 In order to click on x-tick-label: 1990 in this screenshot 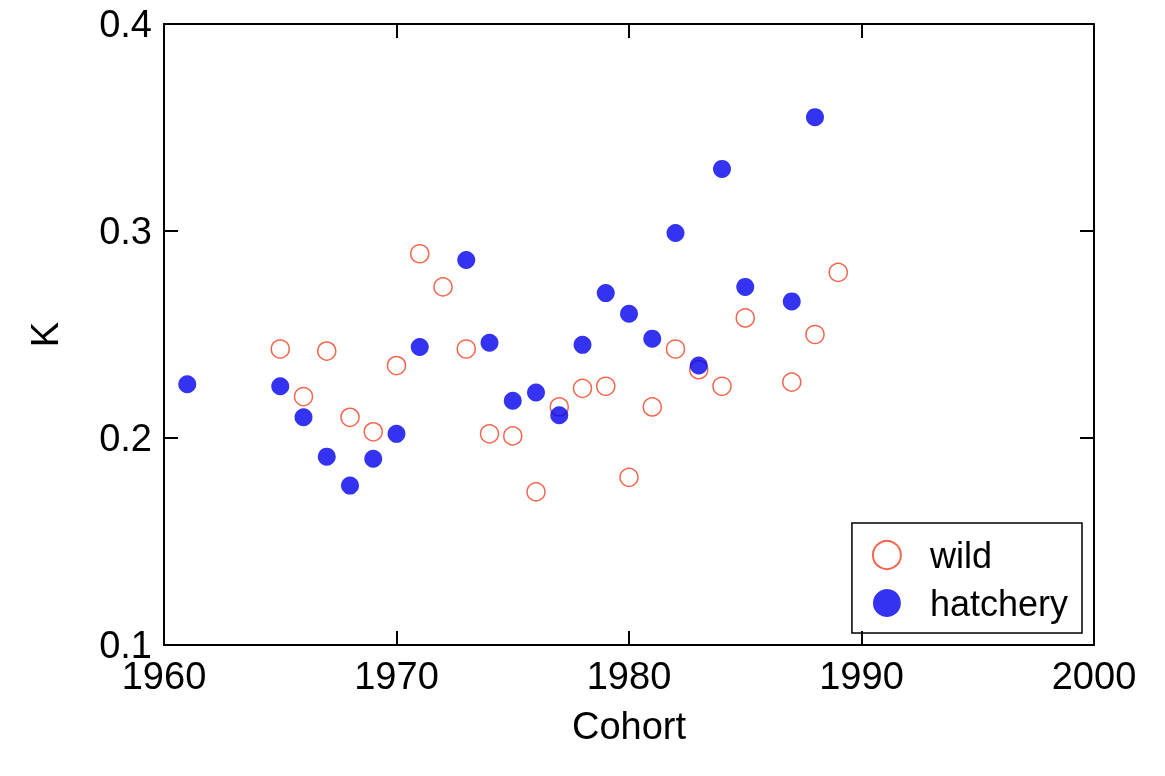, I will do `click(861, 676)`.